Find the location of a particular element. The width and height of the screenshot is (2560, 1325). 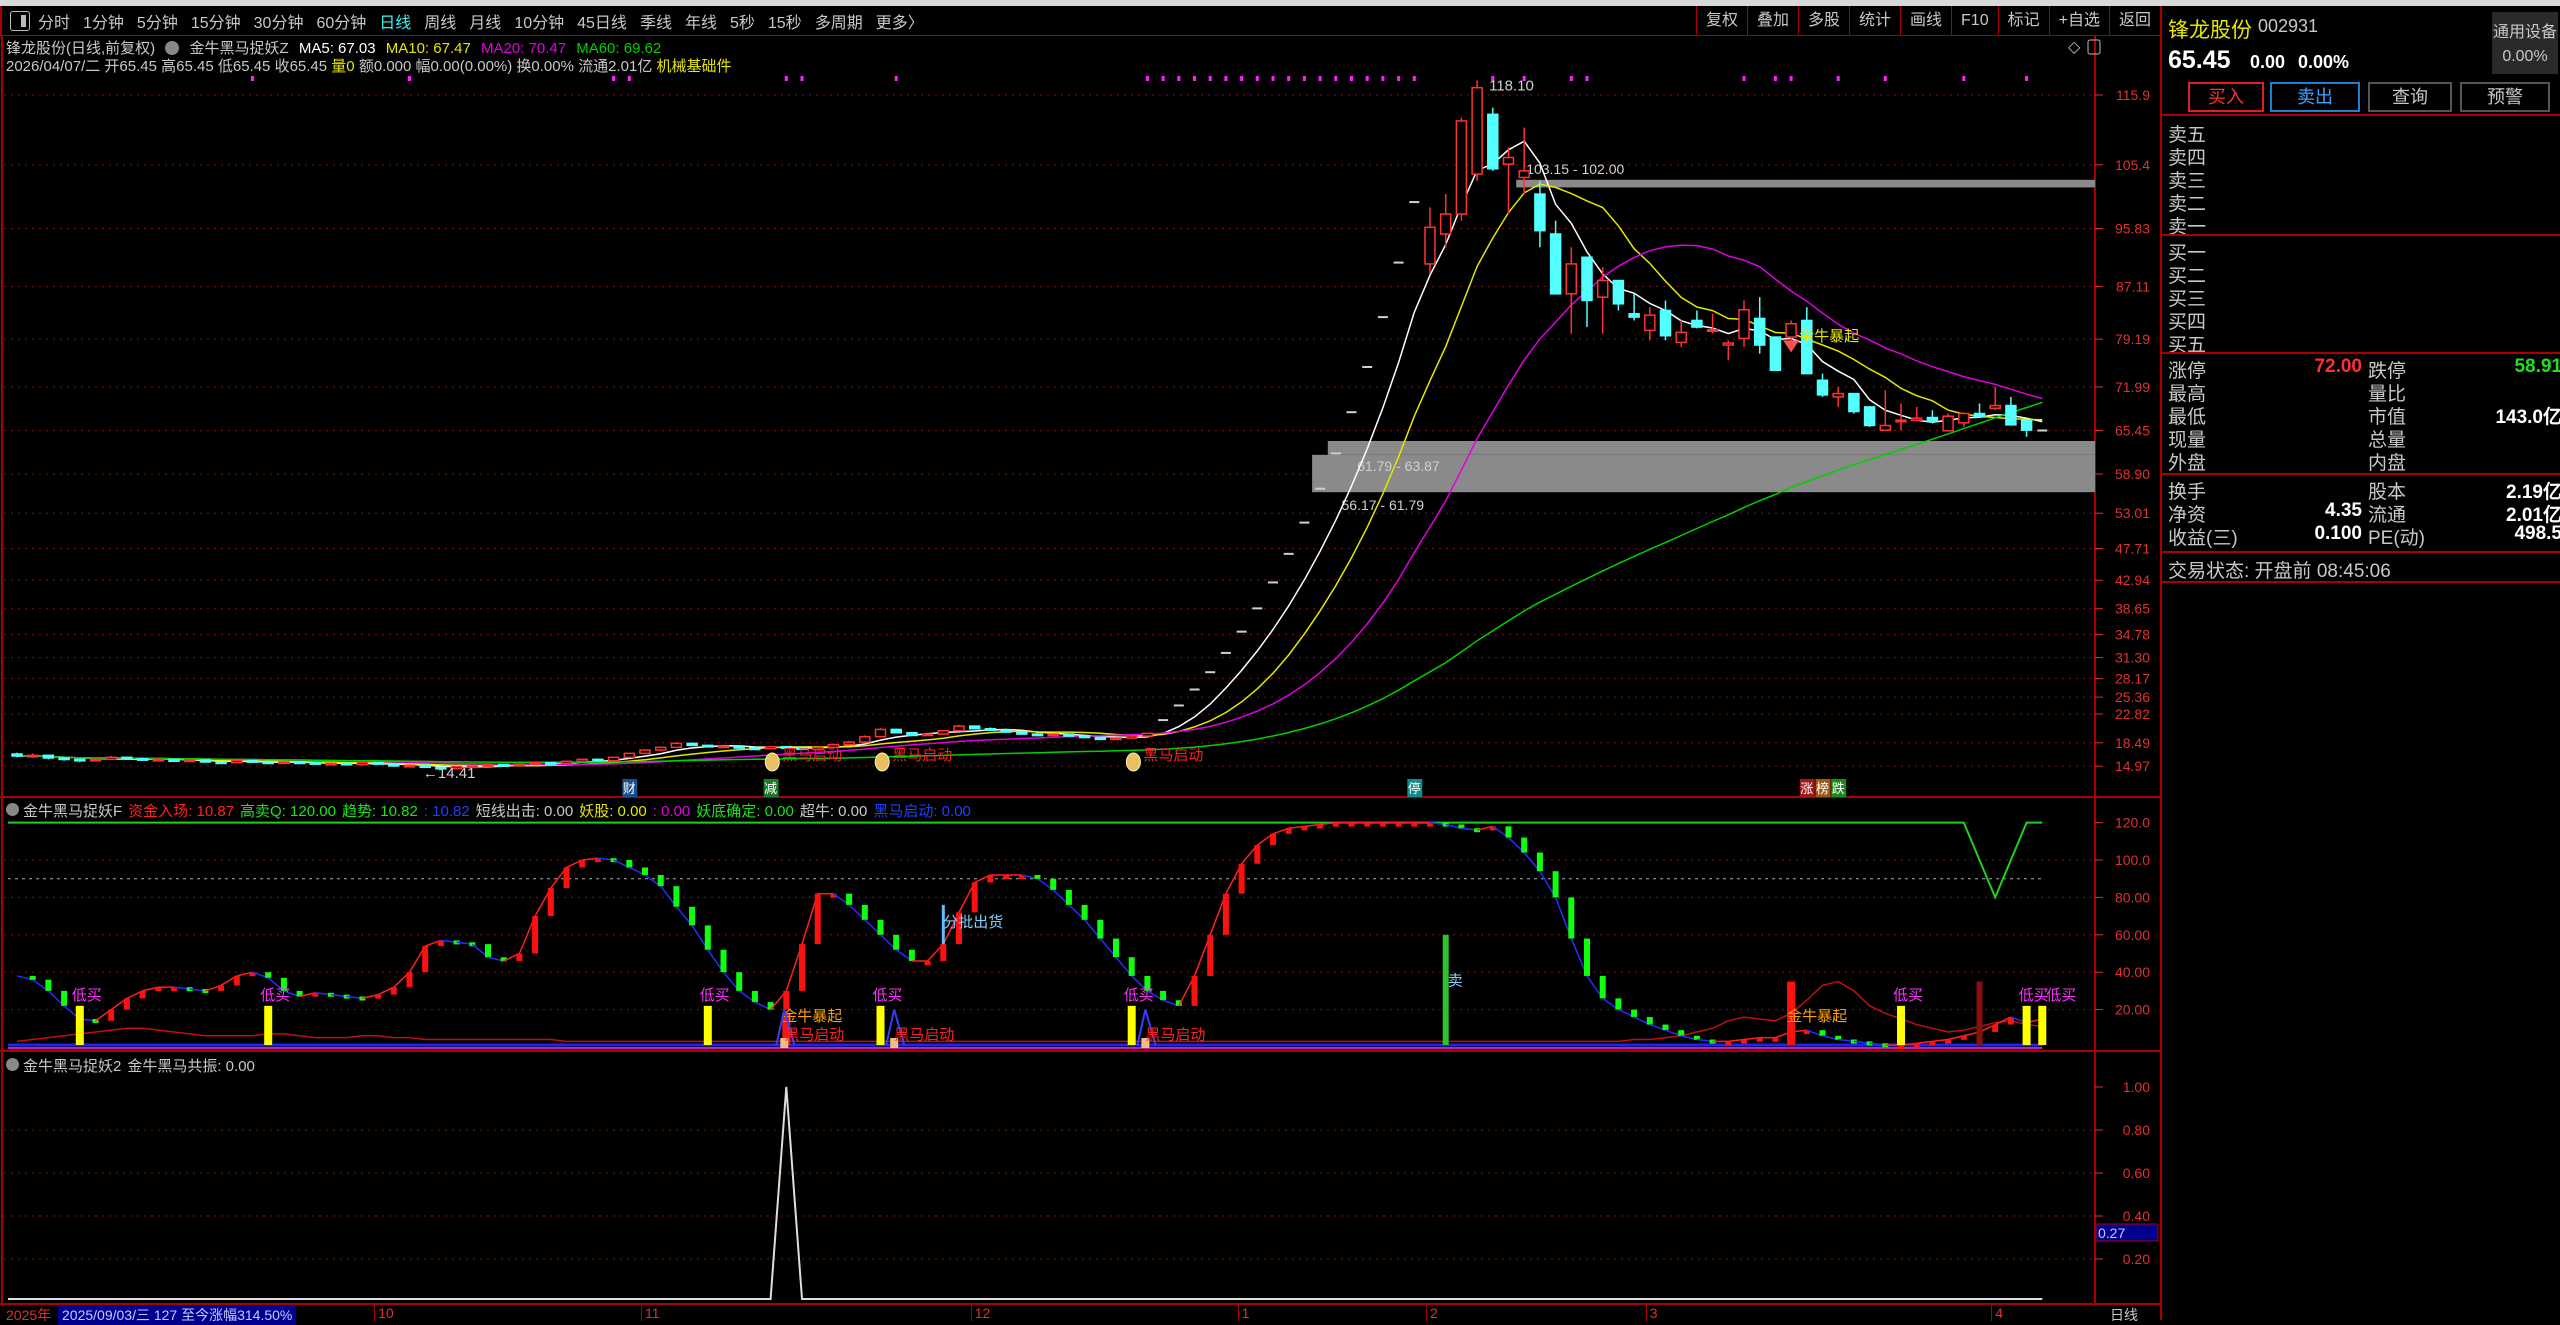

stat-value: 143.0亿 is located at coordinates (2527, 417).